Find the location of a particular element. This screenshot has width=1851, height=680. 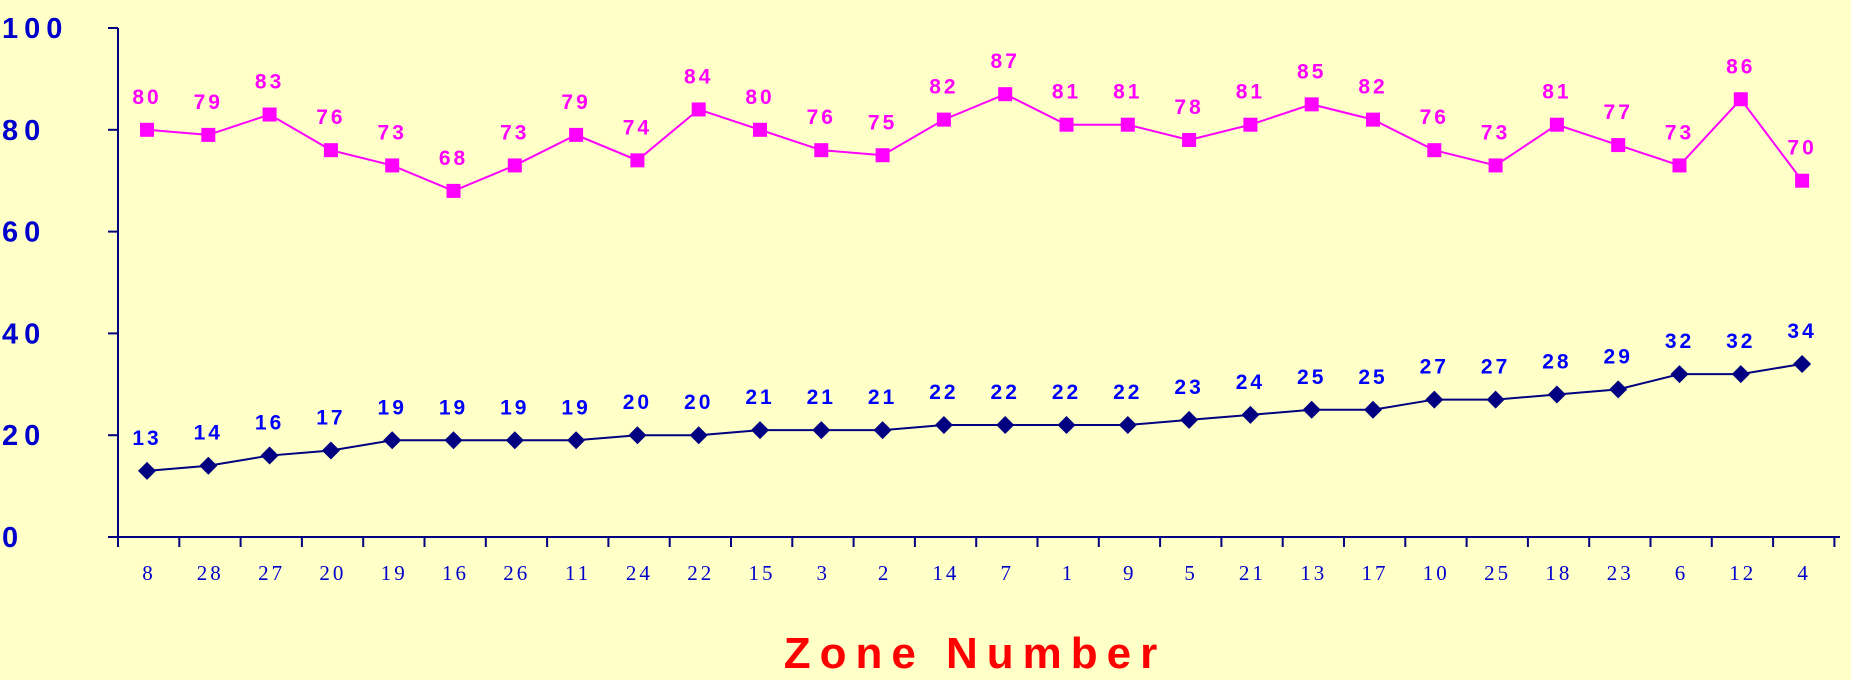

x-tick-label: 1 is located at coordinates (1069, 573).